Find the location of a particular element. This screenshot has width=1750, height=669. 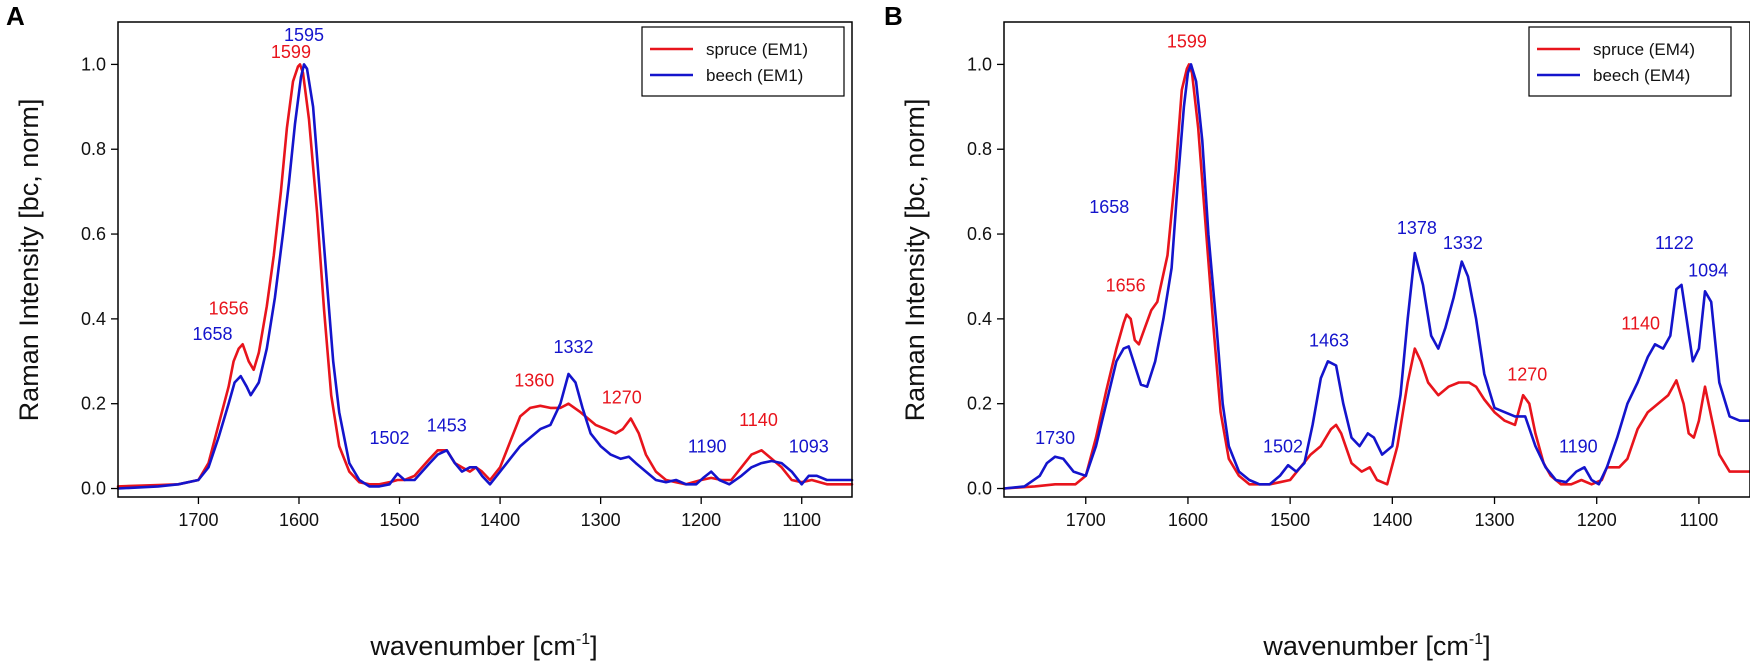

panel-a-y-tick-label-1-0: 1.0 is located at coordinates (93, 64).